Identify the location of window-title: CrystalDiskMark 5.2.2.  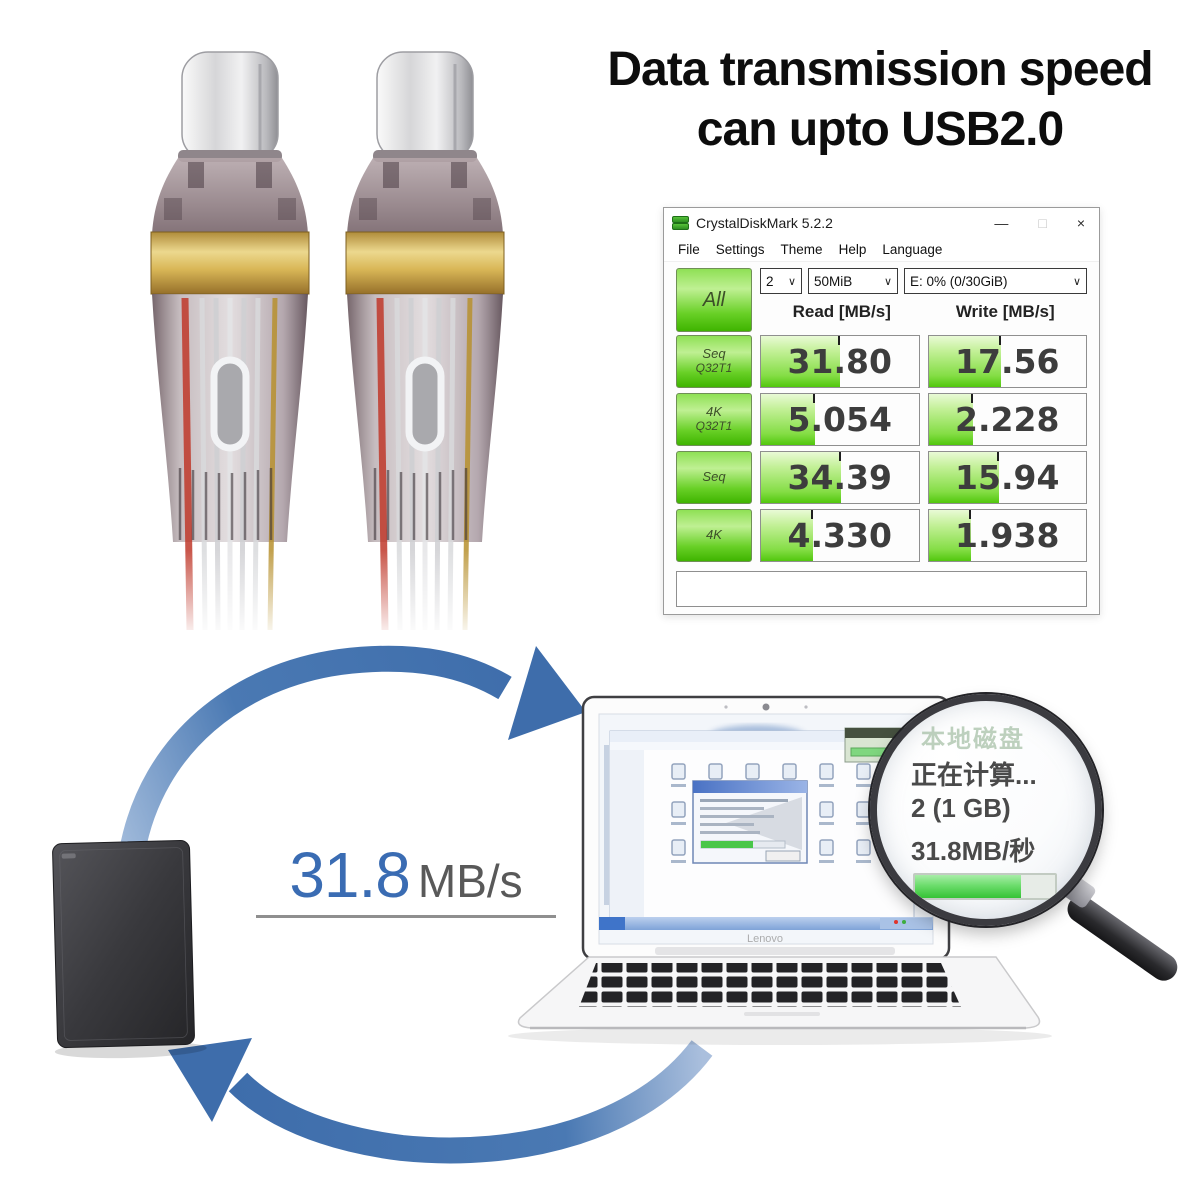
(764, 223).